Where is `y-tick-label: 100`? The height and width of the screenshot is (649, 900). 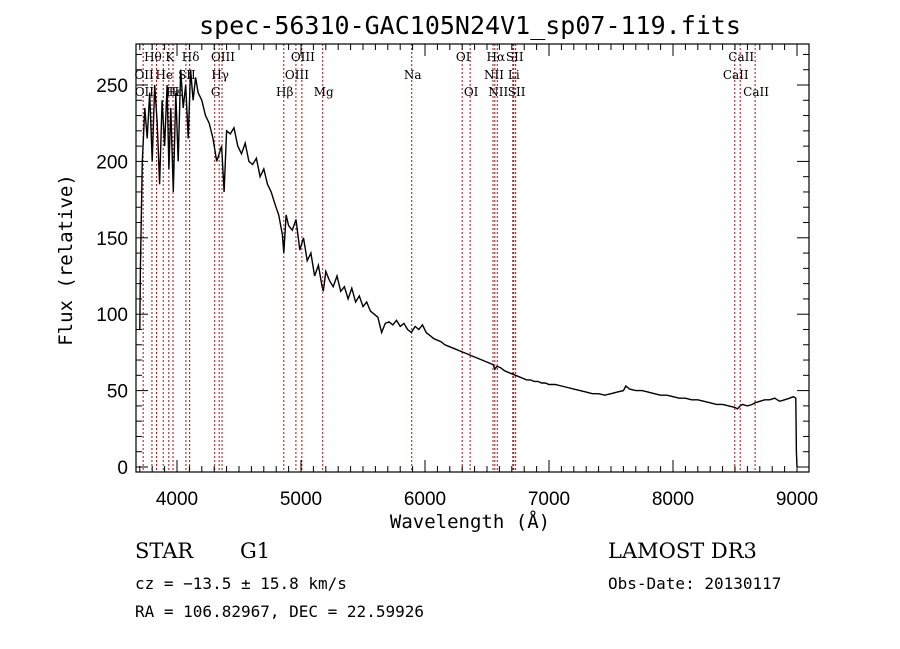 y-tick-label: 100 is located at coordinates (112, 315).